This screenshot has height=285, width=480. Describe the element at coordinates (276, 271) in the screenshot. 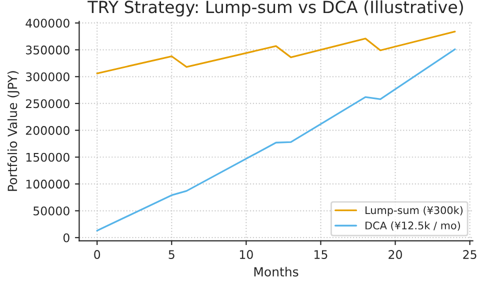

I see `x-axis-title: Months` at that location.